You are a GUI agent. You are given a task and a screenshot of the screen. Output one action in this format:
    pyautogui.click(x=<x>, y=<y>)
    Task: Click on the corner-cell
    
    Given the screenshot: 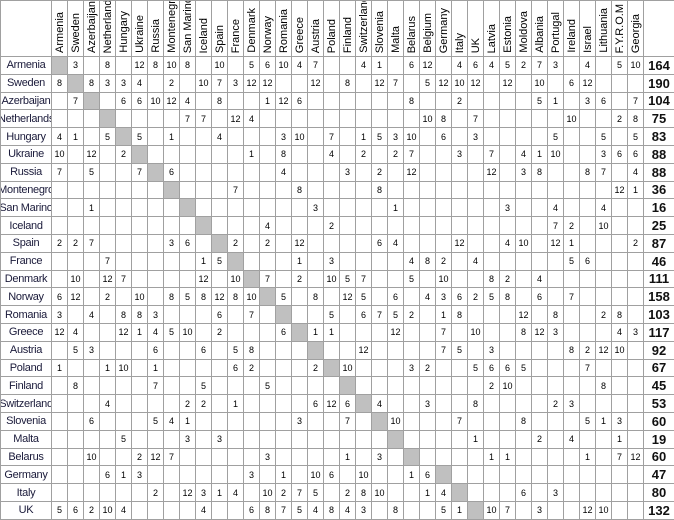 What is the action you would take?
    pyautogui.click(x=26, y=29)
    